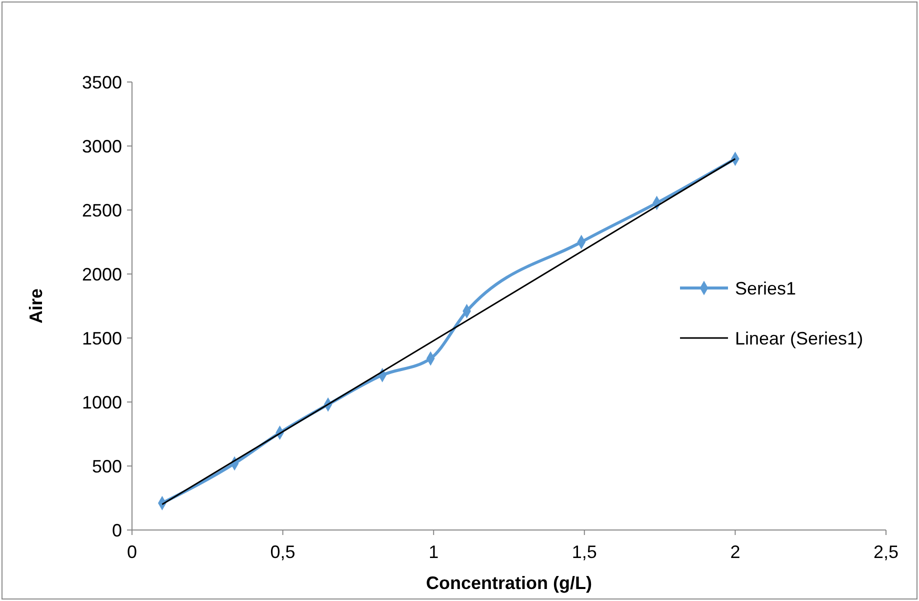 The image size is (919, 601). Describe the element at coordinates (433, 552) in the screenshot. I see `x-tick-label: 1` at that location.